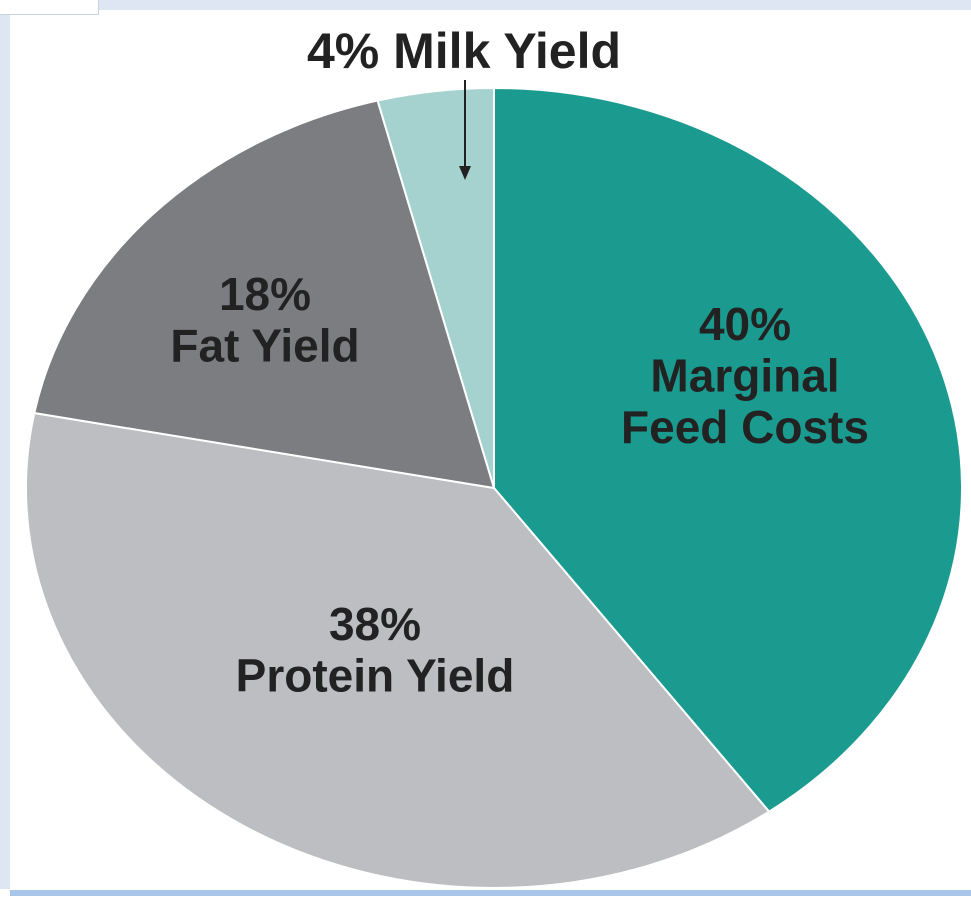 Image resolution: width=971 pixels, height=909 pixels. Describe the element at coordinates (375, 624) in the screenshot. I see `slice-label-protein-yield-percent: 38%` at that location.